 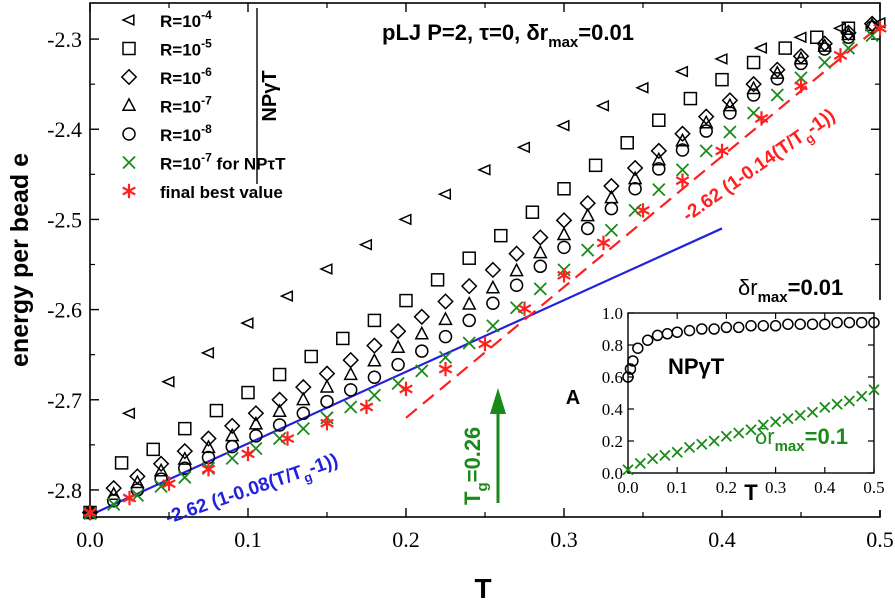 What do you see at coordinates (206, 129) in the screenshot?
I see `legend-exp: -8` at bounding box center [206, 129].